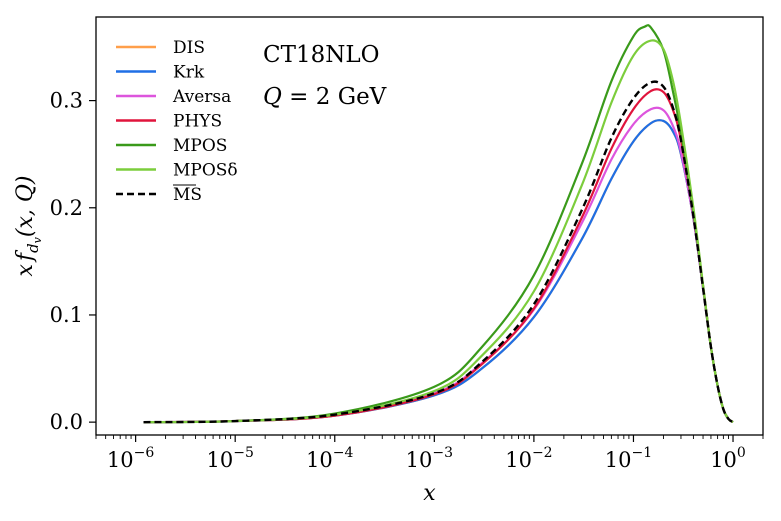 This screenshot has height=521, width=781. What do you see at coordinates (189, 73) in the screenshot?
I see `legend-label-krk: Krk` at bounding box center [189, 73].